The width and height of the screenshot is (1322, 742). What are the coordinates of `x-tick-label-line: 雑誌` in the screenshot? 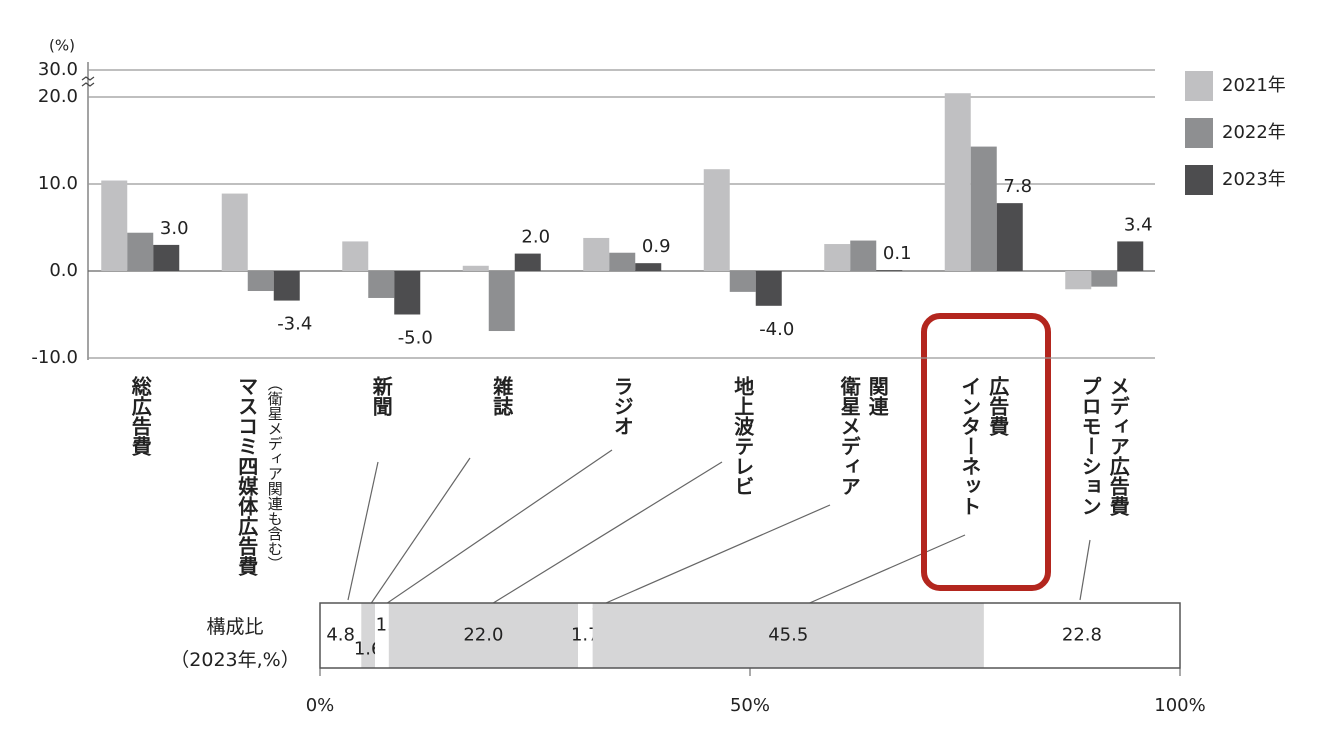 It's located at (501, 396).